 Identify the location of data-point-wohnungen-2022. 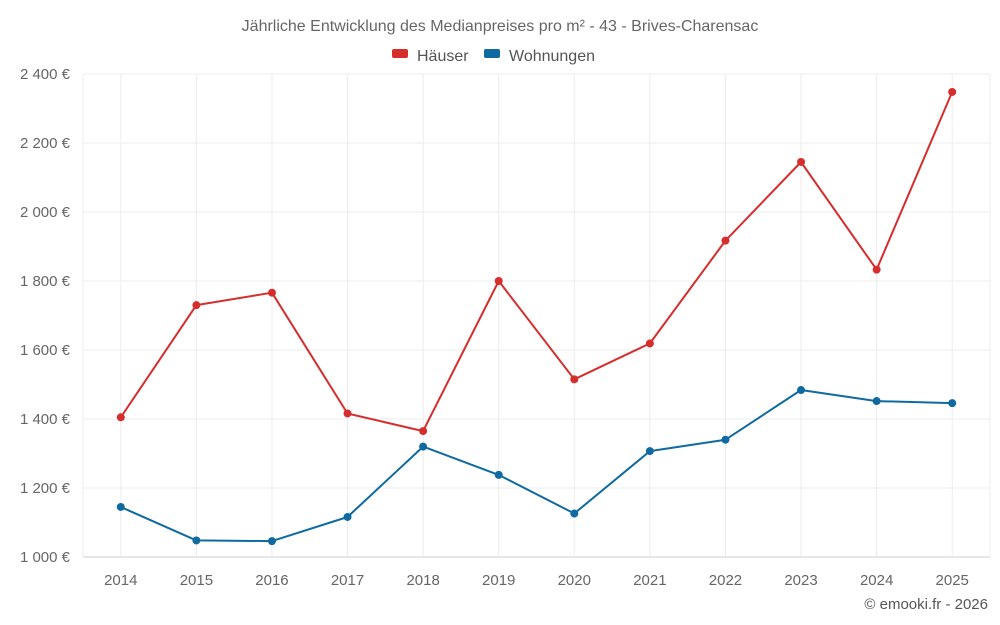
(725, 439).